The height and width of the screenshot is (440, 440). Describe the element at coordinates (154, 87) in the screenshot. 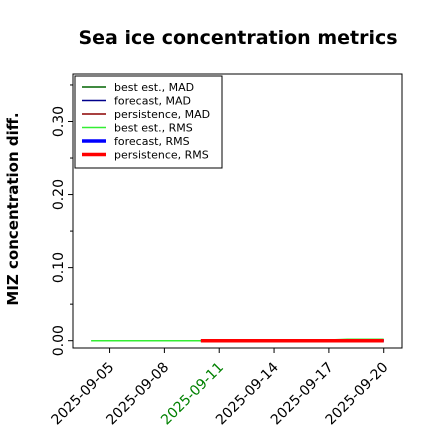

I see `legend-label-0: best est., MAD` at that location.